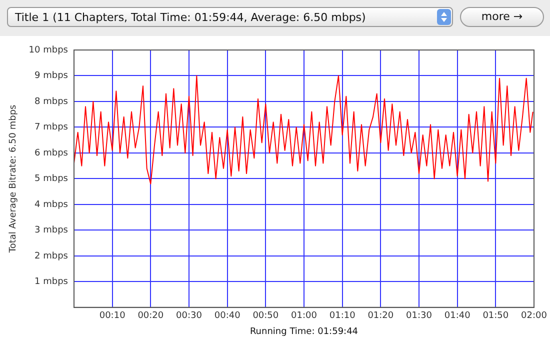  I want to click on x-tick-label: 01:00, so click(304, 316).